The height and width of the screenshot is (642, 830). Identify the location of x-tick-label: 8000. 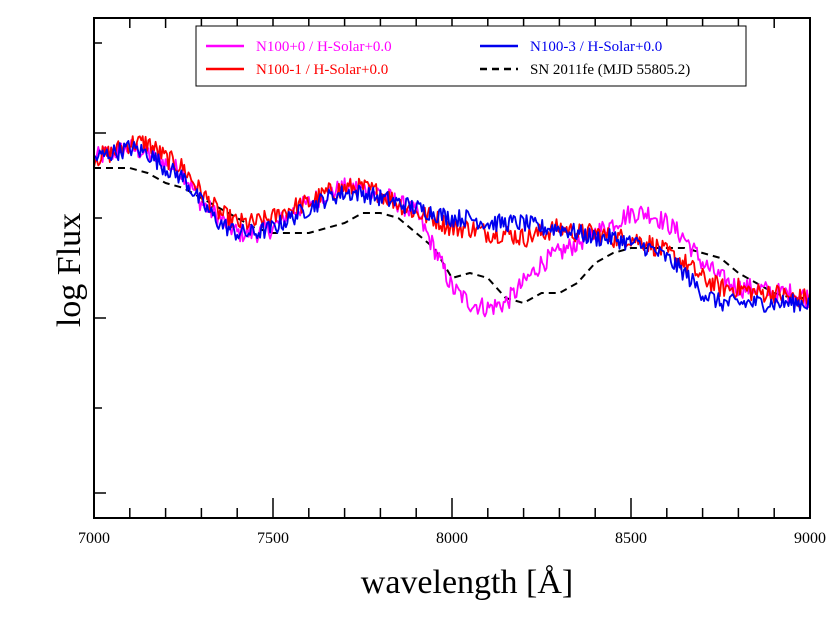
(452, 538).